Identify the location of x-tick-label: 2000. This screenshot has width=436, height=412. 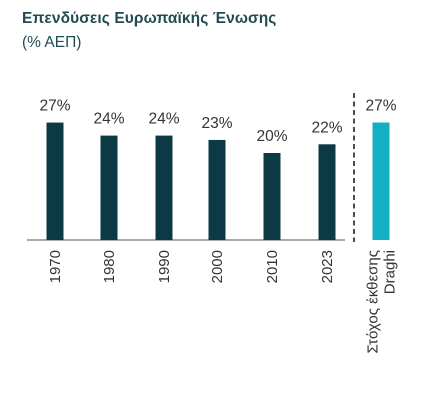
(217, 266).